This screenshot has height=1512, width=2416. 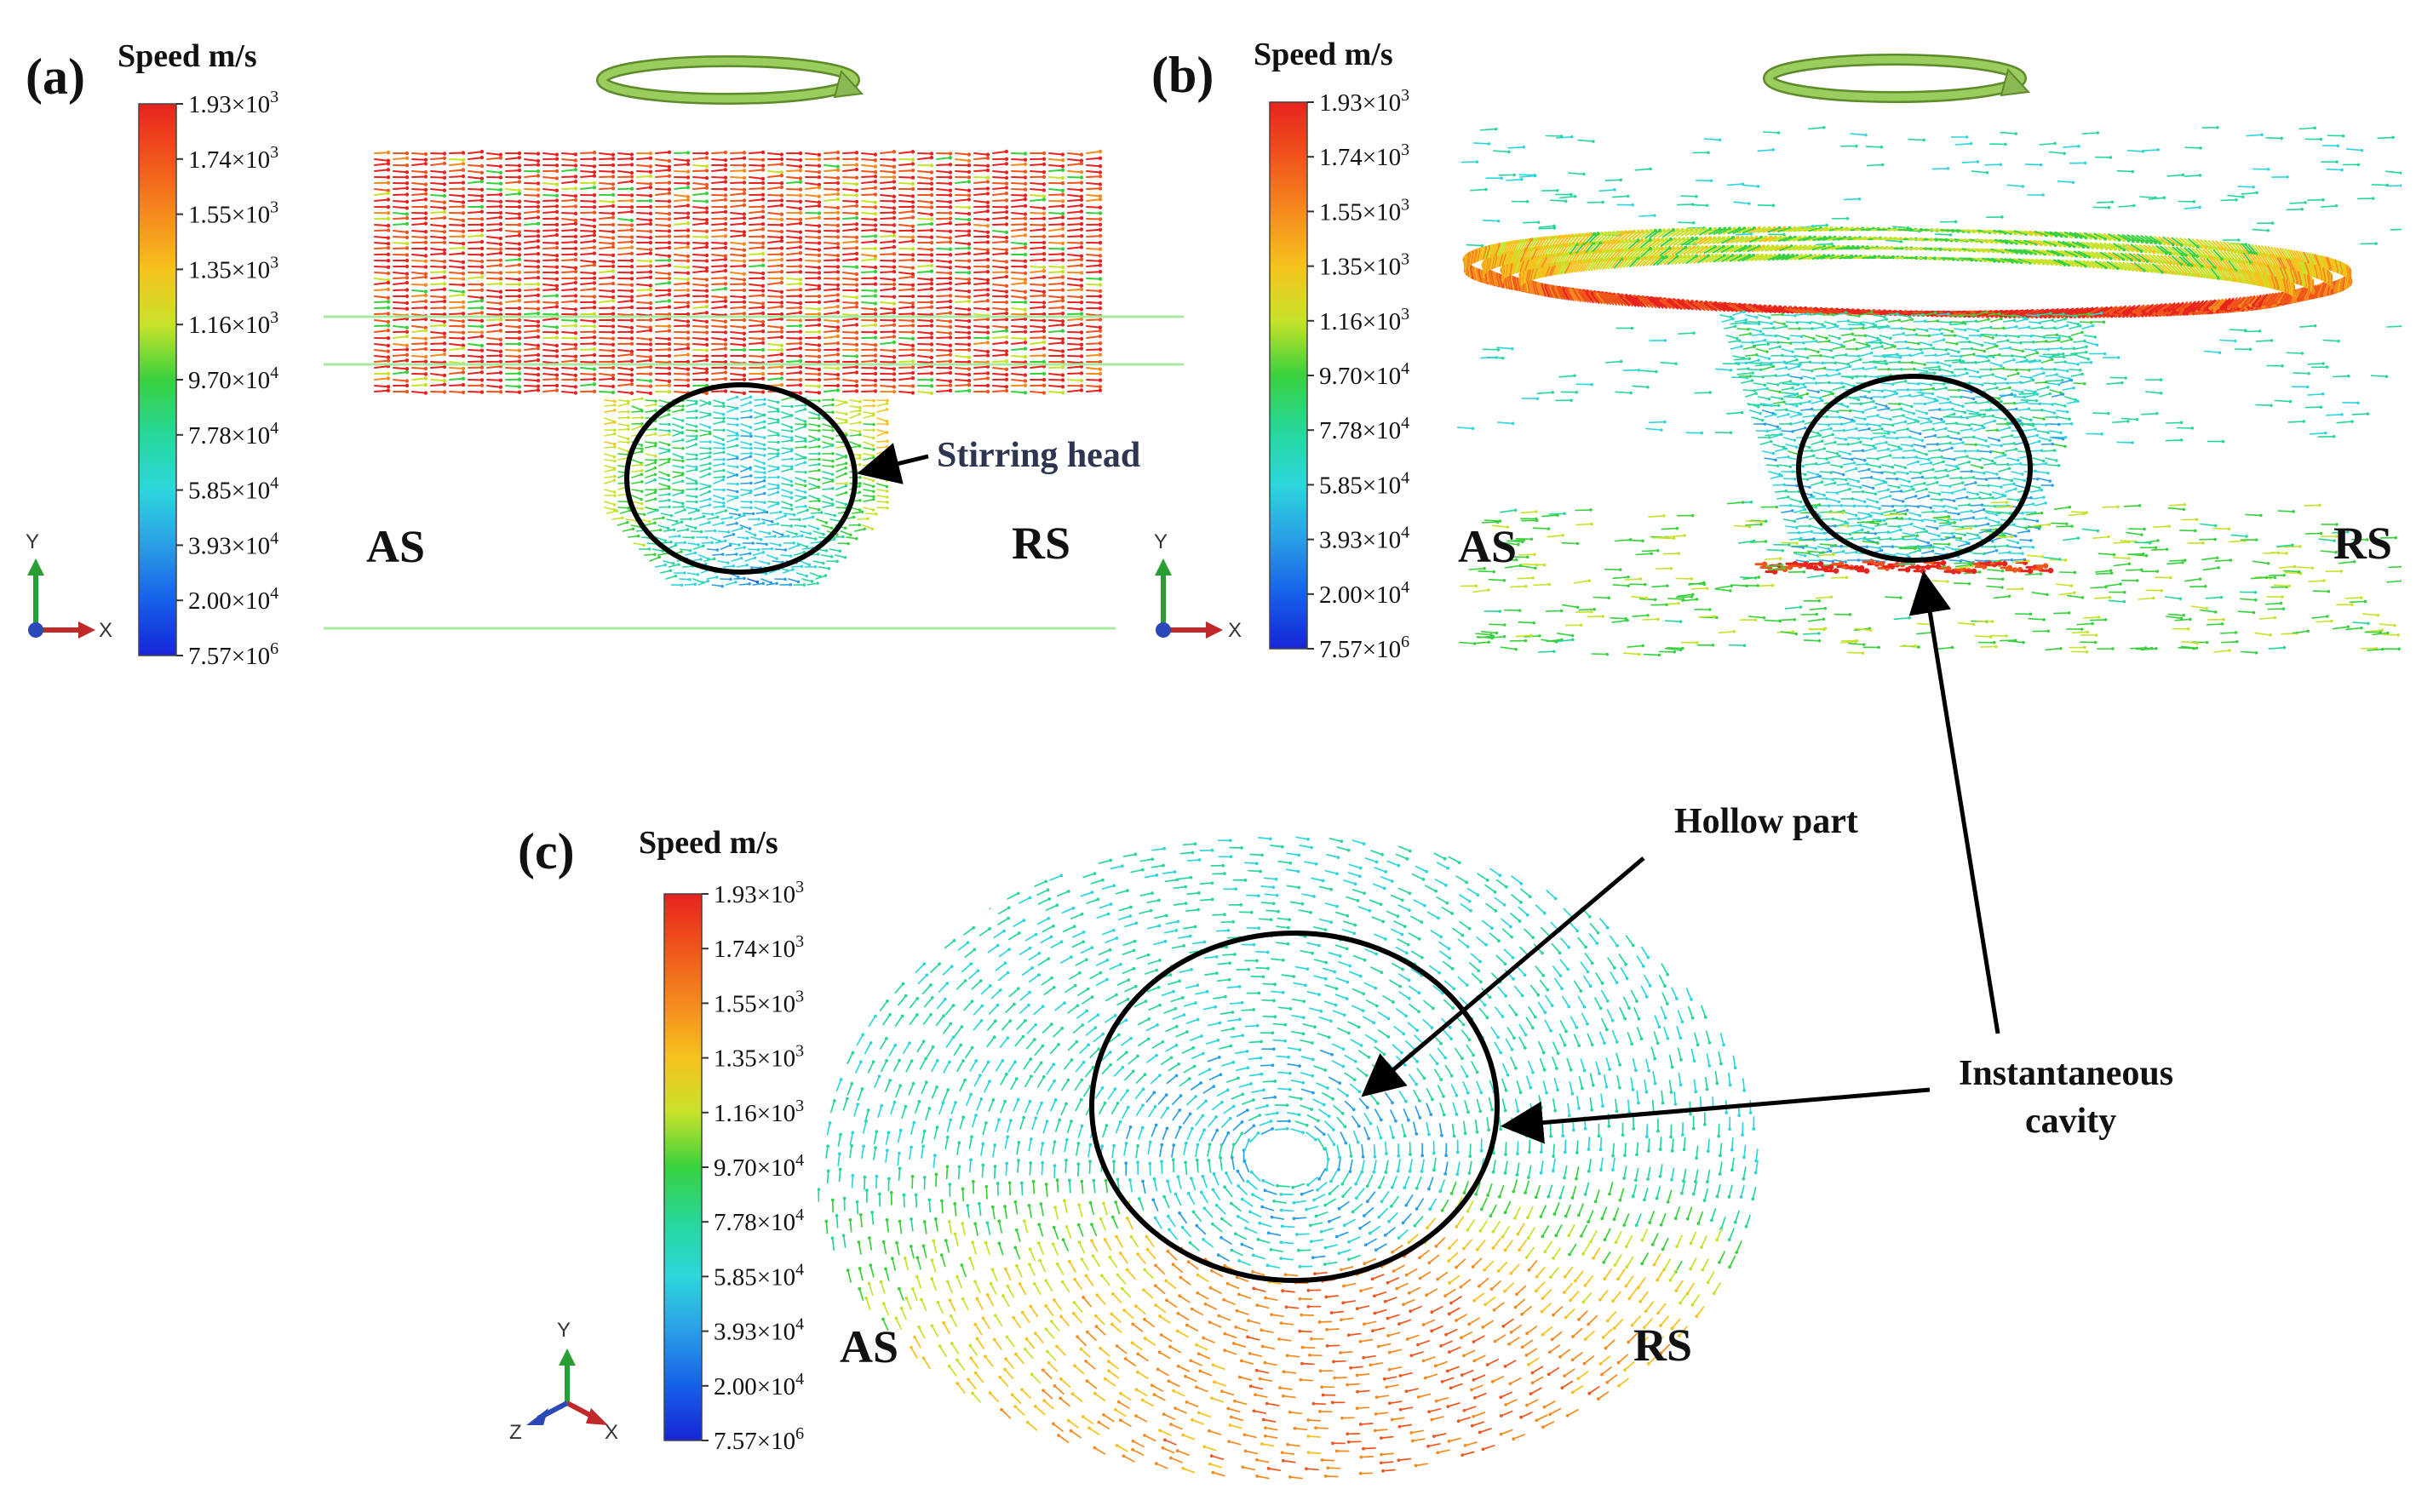 I want to click on colorbar-a-title: Speed m/s, so click(x=187, y=56).